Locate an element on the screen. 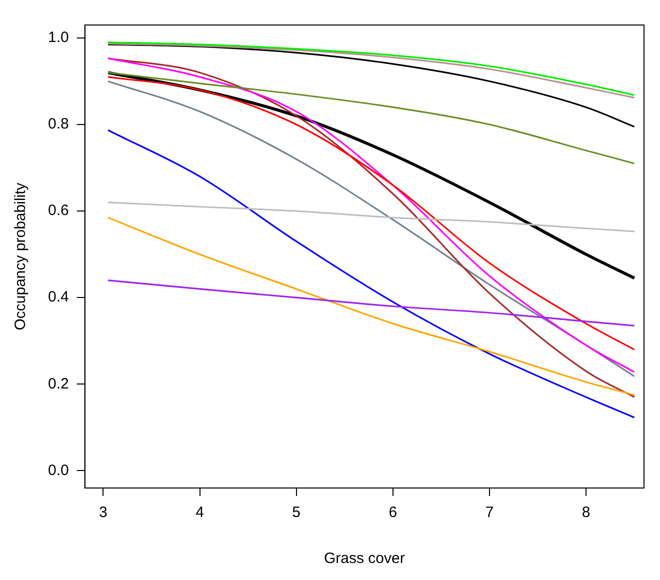  y-axis-title: Occupancy probability is located at coordinates (21, 256).